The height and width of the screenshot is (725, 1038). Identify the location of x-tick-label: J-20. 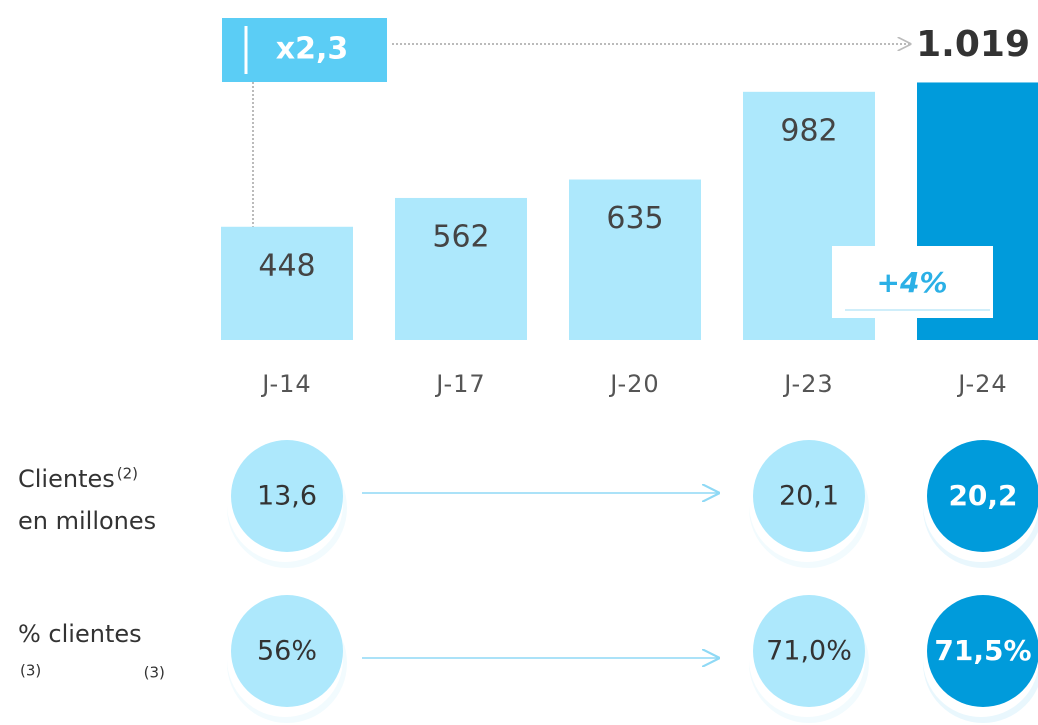
(633, 384).